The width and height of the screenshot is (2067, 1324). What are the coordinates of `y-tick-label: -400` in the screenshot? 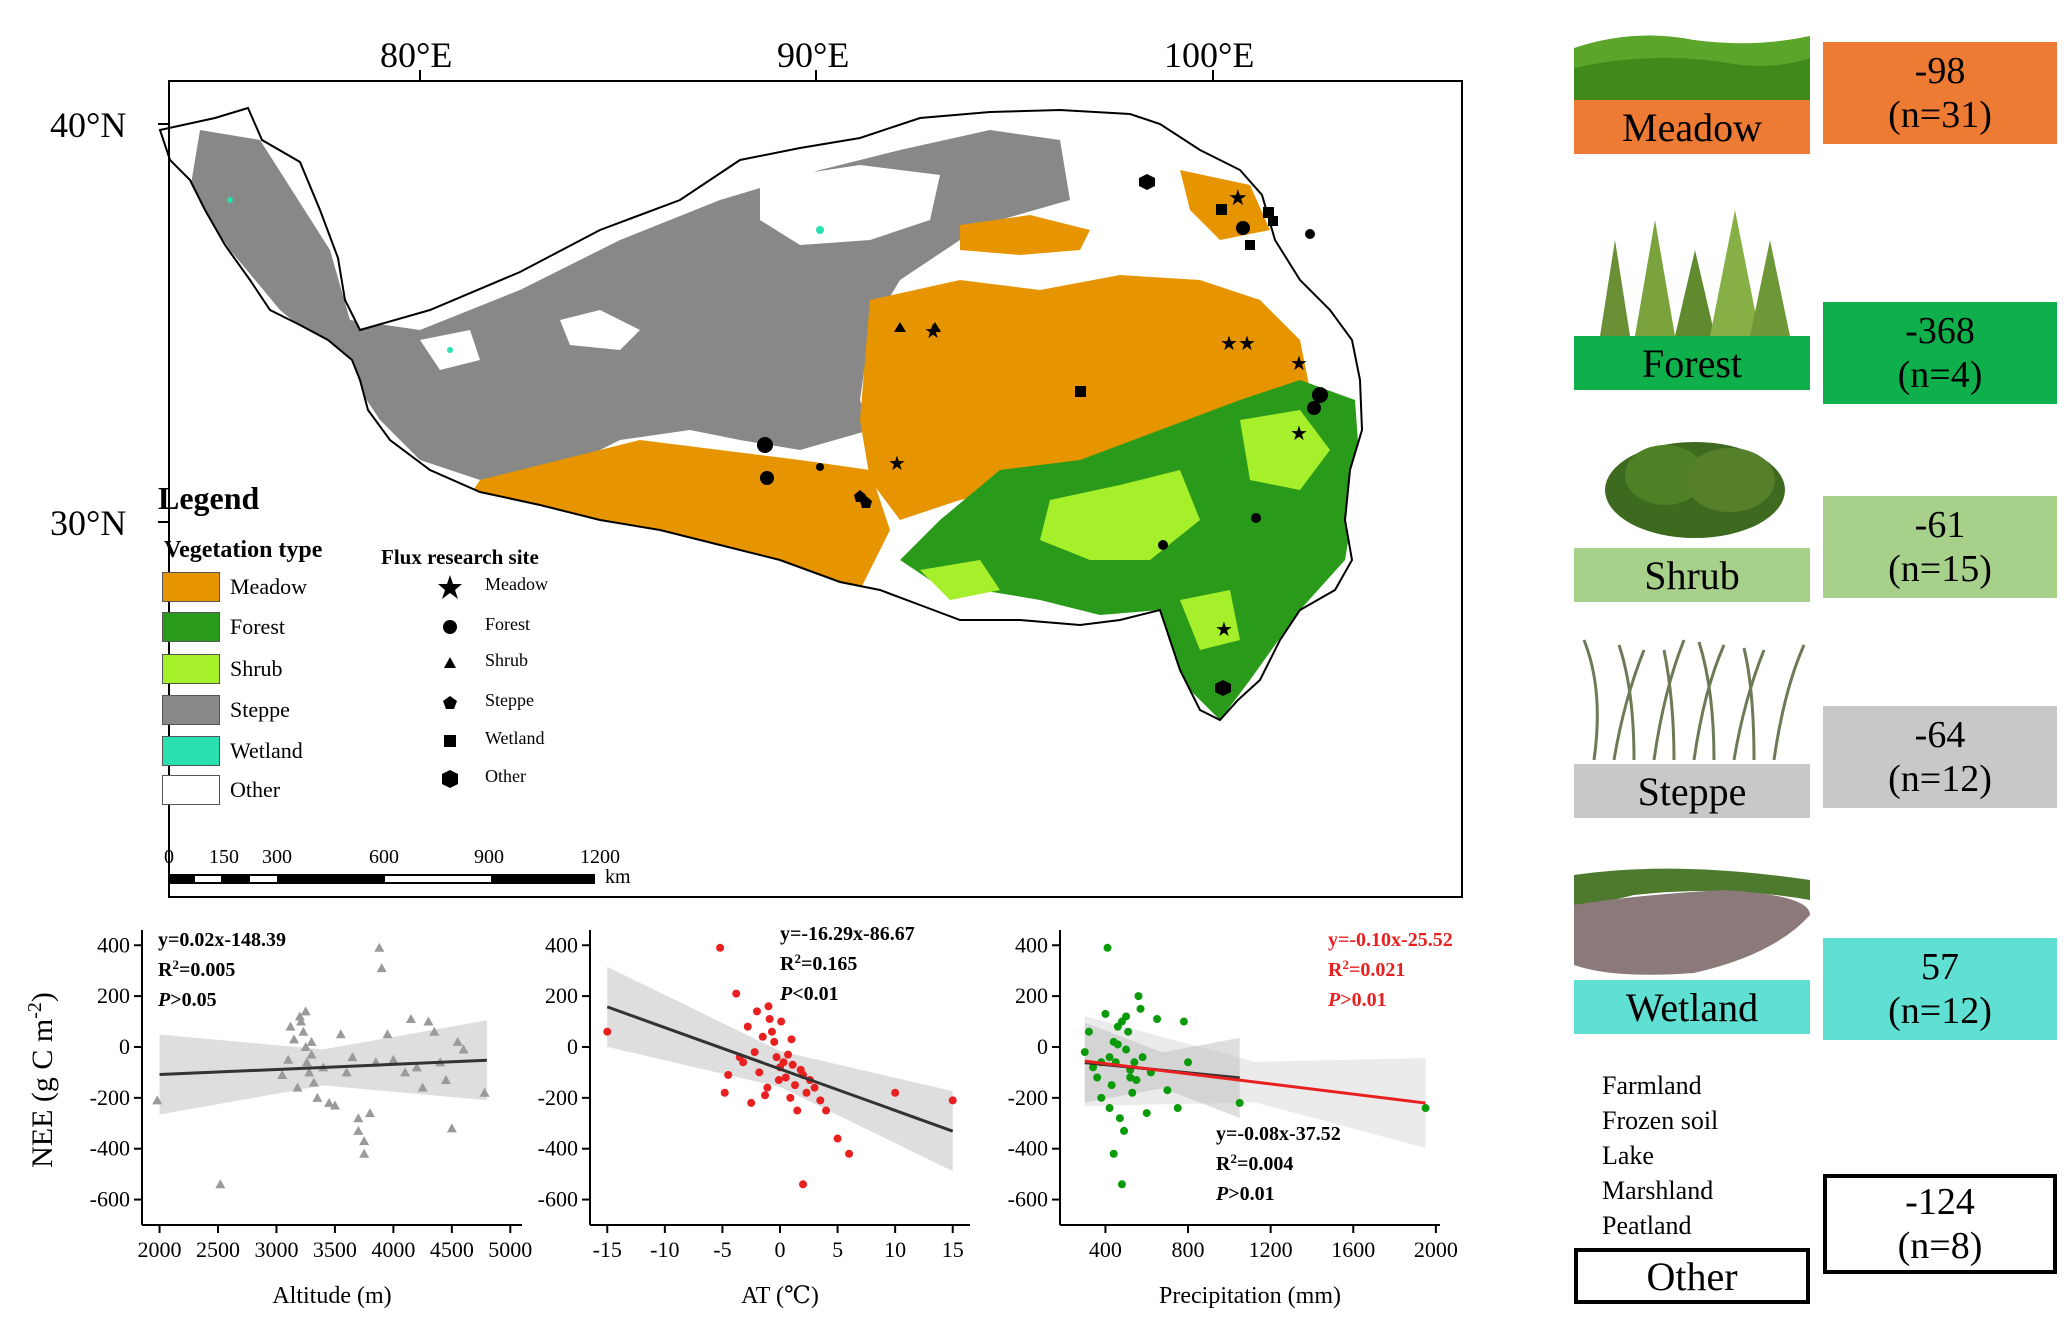 It's located at (110, 1148).